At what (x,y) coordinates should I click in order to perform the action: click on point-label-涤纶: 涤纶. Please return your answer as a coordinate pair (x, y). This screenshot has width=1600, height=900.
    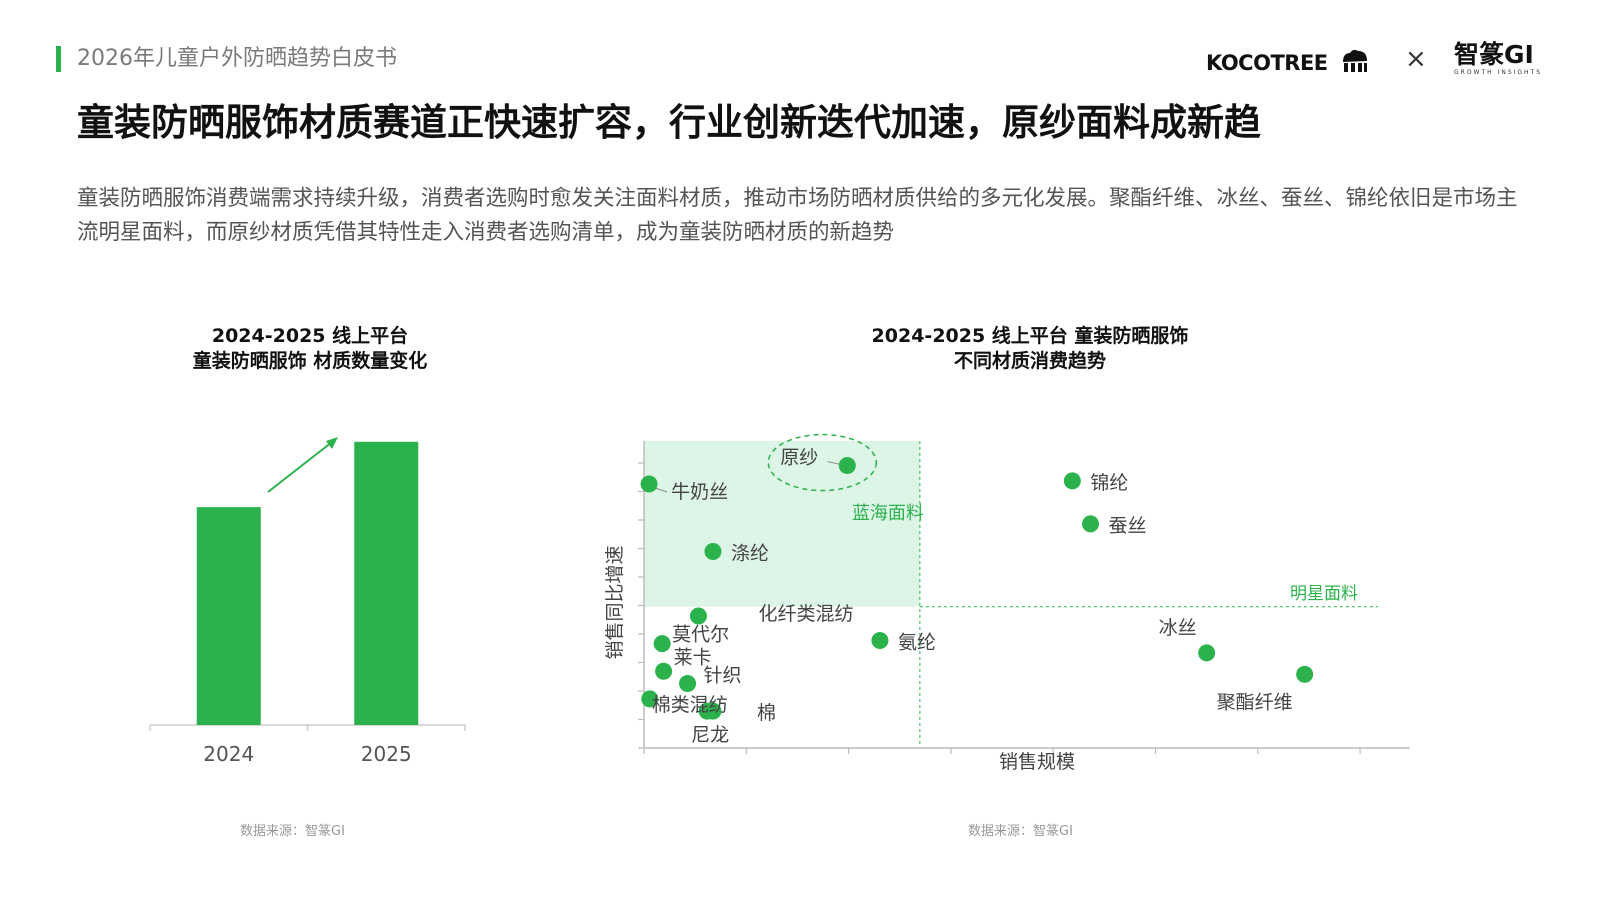
    Looking at the image, I should click on (750, 554).